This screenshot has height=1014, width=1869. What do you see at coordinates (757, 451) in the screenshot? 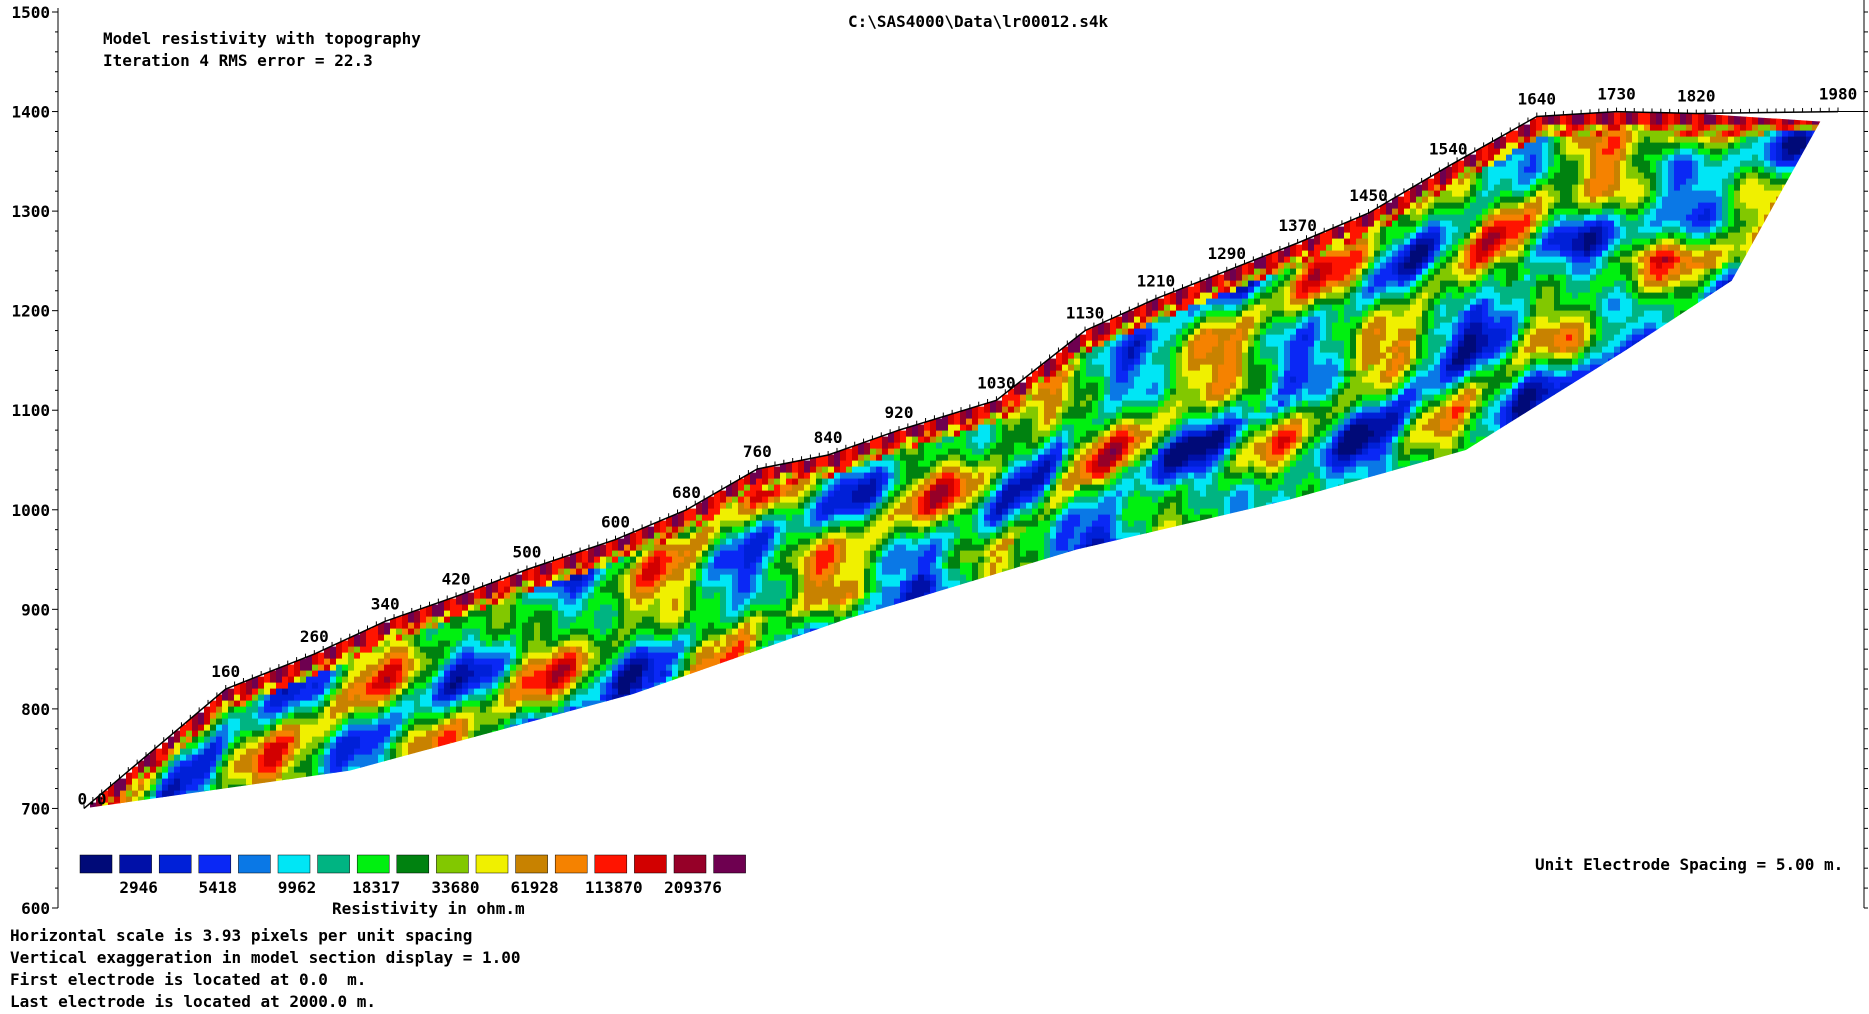
I see `surface-label: 760` at bounding box center [757, 451].